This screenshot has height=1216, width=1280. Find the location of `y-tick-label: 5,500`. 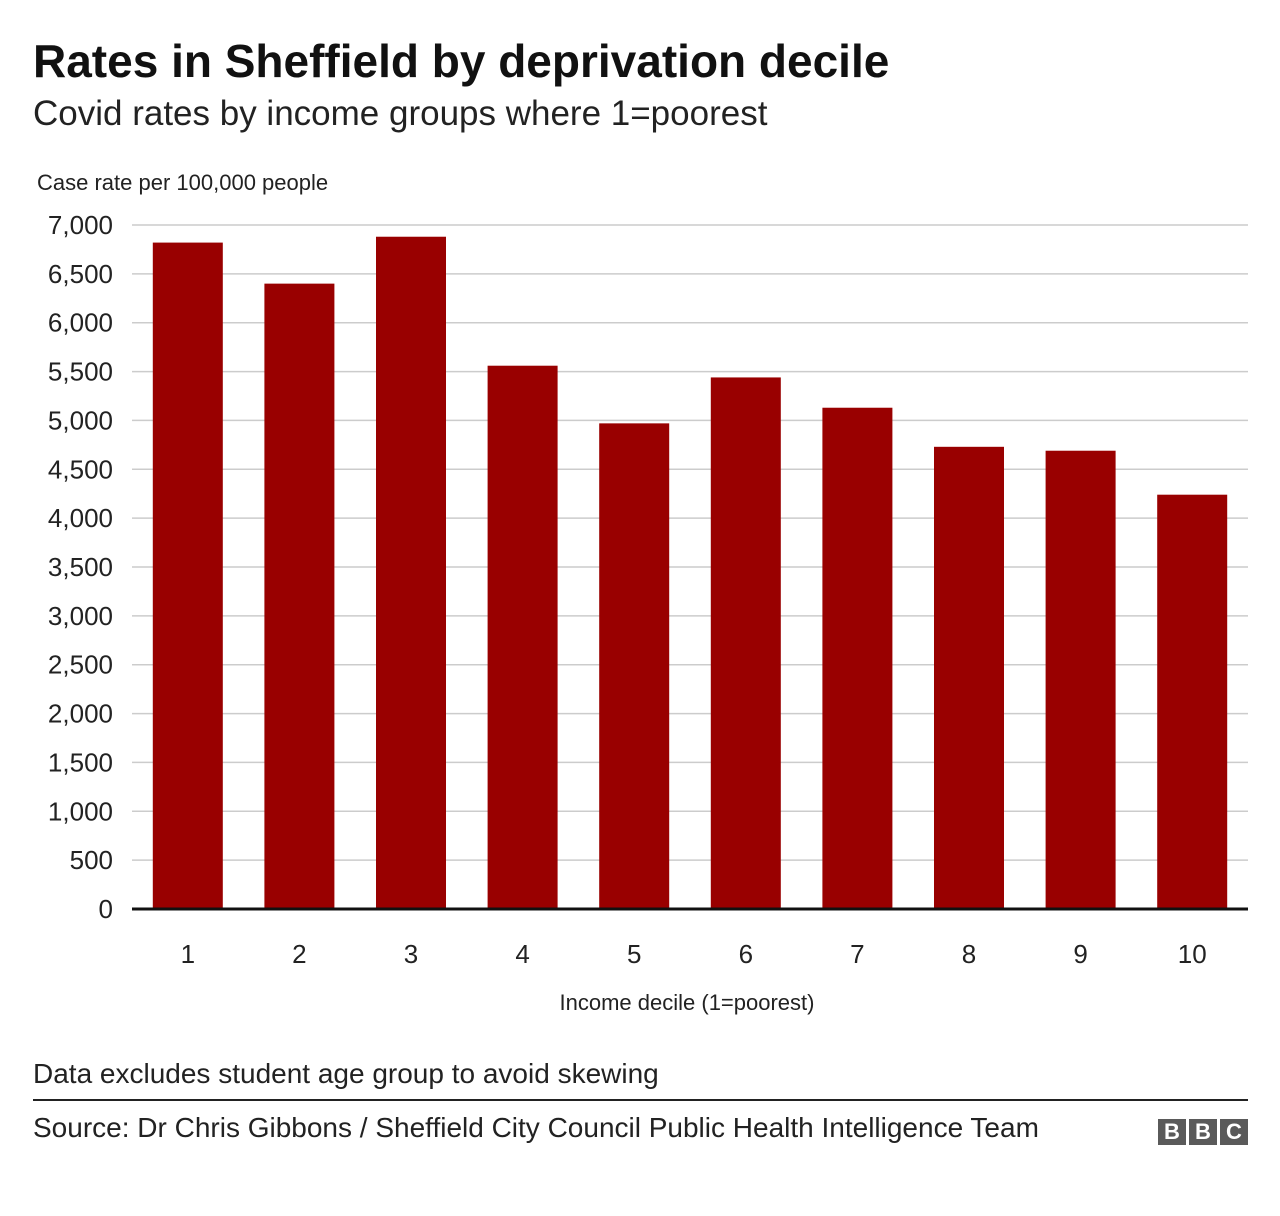

y-tick-label: 5,500 is located at coordinates (80, 372).